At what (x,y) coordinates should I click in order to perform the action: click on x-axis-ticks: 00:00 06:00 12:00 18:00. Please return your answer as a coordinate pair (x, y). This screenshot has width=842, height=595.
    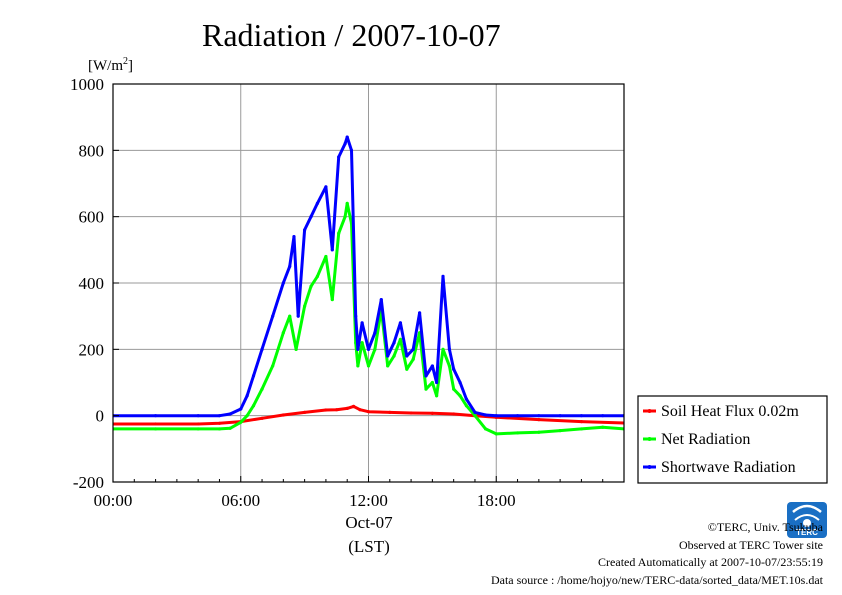
    Looking at the image, I should click on (349, 493).